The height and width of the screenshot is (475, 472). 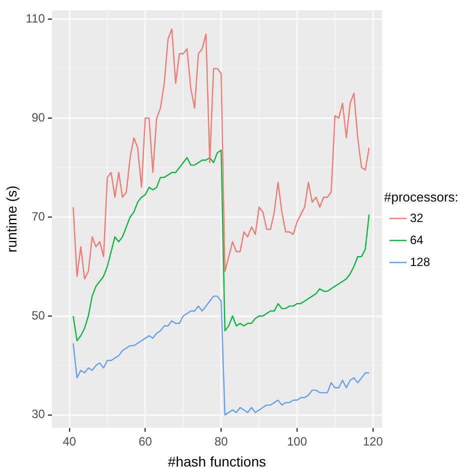 I want to click on x-tick-label: 120, so click(x=373, y=441).